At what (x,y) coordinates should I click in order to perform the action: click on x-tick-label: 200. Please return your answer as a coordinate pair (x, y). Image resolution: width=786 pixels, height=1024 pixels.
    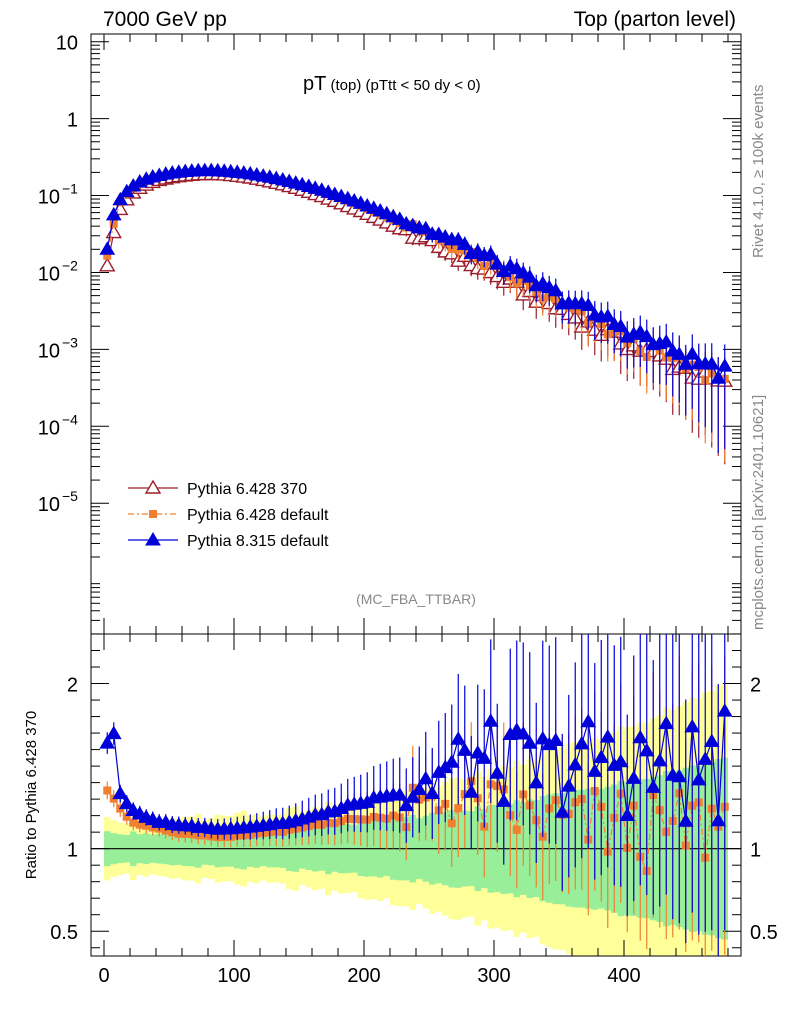
    Looking at the image, I should click on (363, 976).